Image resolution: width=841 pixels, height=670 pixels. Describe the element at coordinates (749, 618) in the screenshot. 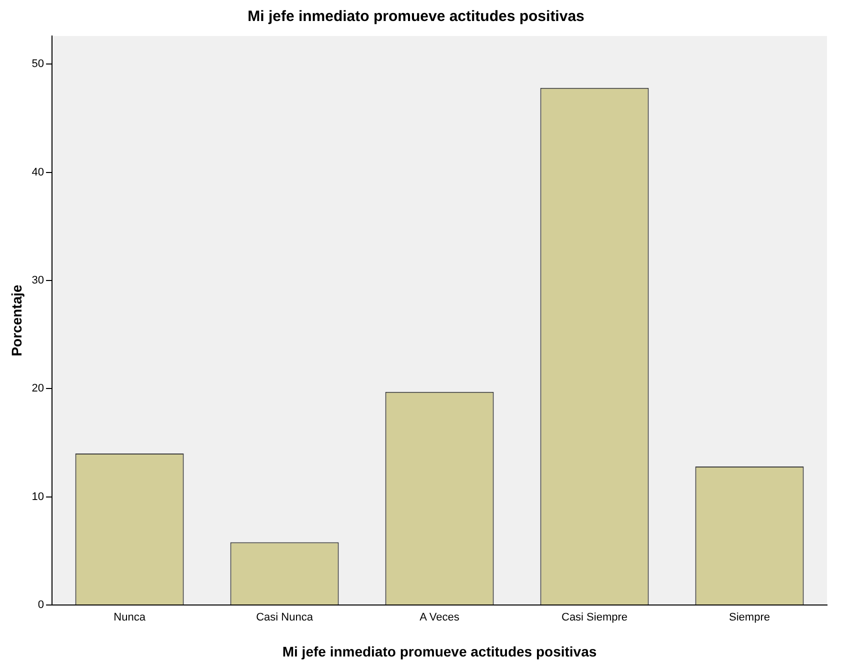

I see `x-tick-label: Siempre` at that location.